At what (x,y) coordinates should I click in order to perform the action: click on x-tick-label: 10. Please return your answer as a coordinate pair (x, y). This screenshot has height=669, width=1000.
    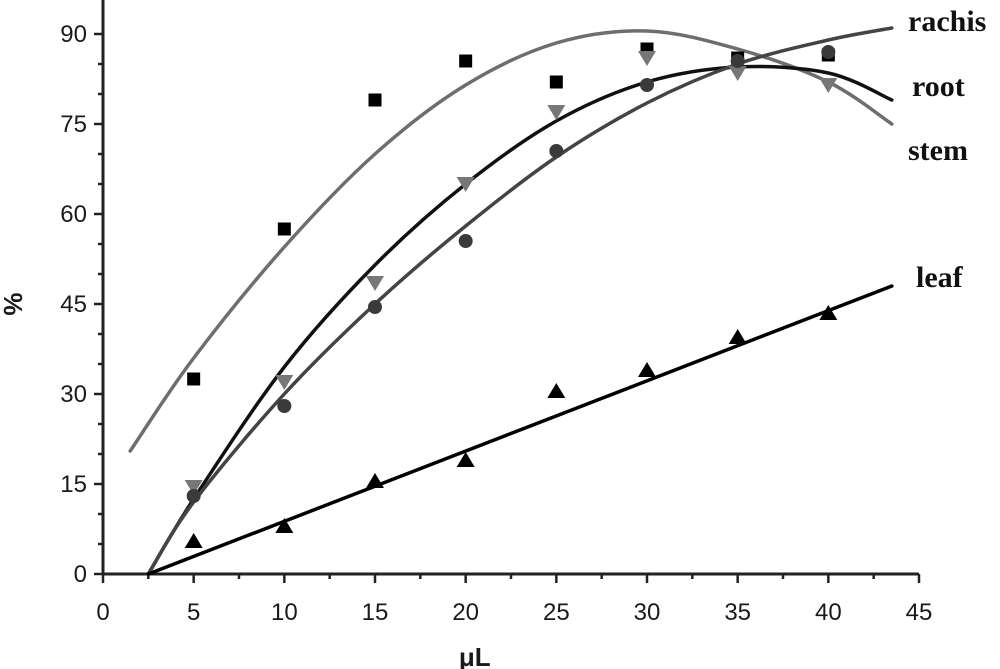
    Looking at the image, I should click on (284, 612).